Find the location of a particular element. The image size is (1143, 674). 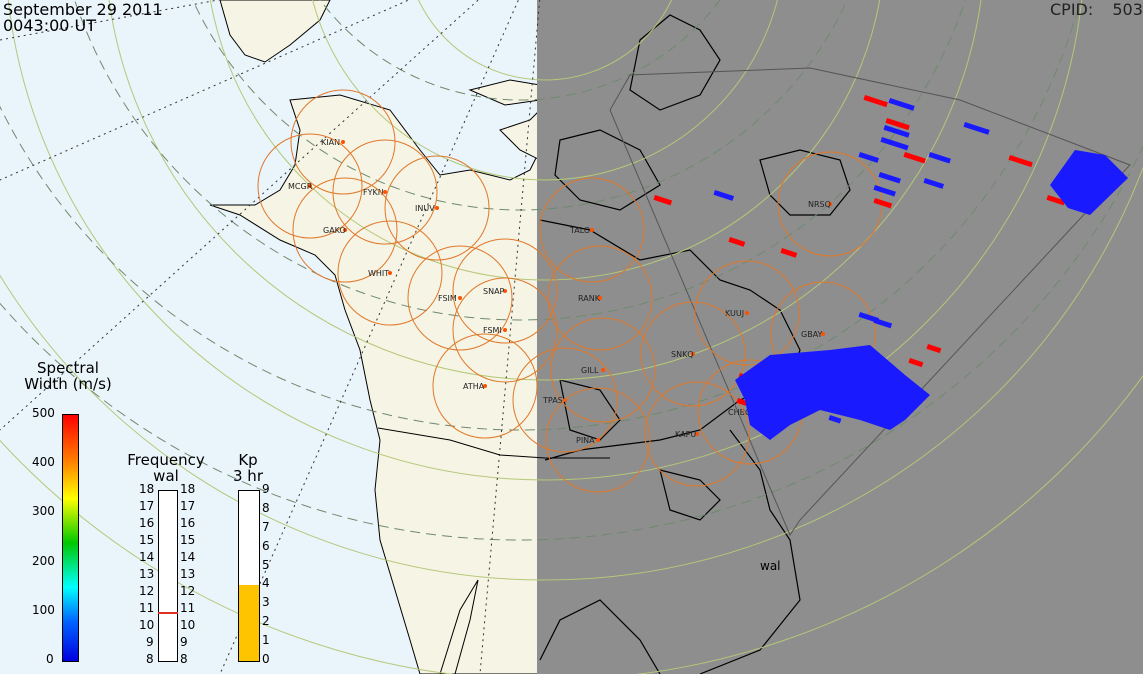

station-label: GILL is located at coordinates (590, 370).